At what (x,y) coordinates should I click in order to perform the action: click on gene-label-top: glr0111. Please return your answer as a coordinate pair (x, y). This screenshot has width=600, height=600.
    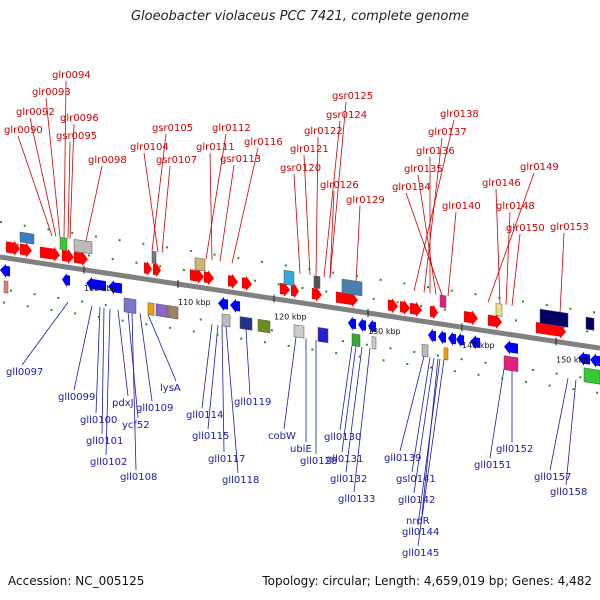
    Looking at the image, I should click on (215, 147).